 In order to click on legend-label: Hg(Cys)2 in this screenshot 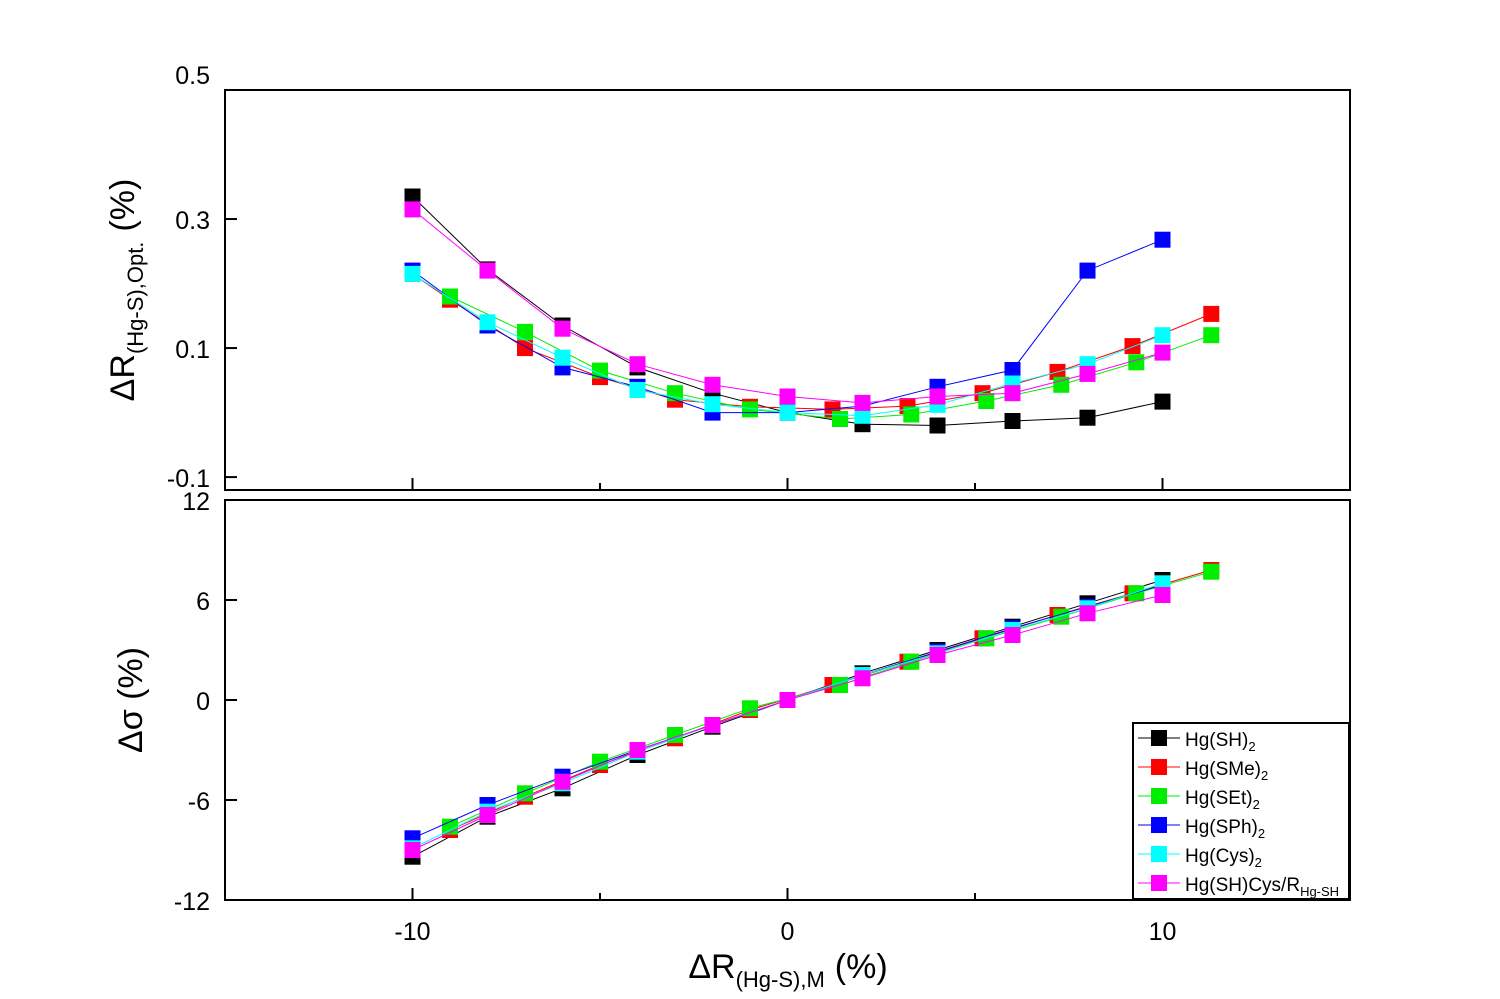, I will do `click(1223, 858)`.